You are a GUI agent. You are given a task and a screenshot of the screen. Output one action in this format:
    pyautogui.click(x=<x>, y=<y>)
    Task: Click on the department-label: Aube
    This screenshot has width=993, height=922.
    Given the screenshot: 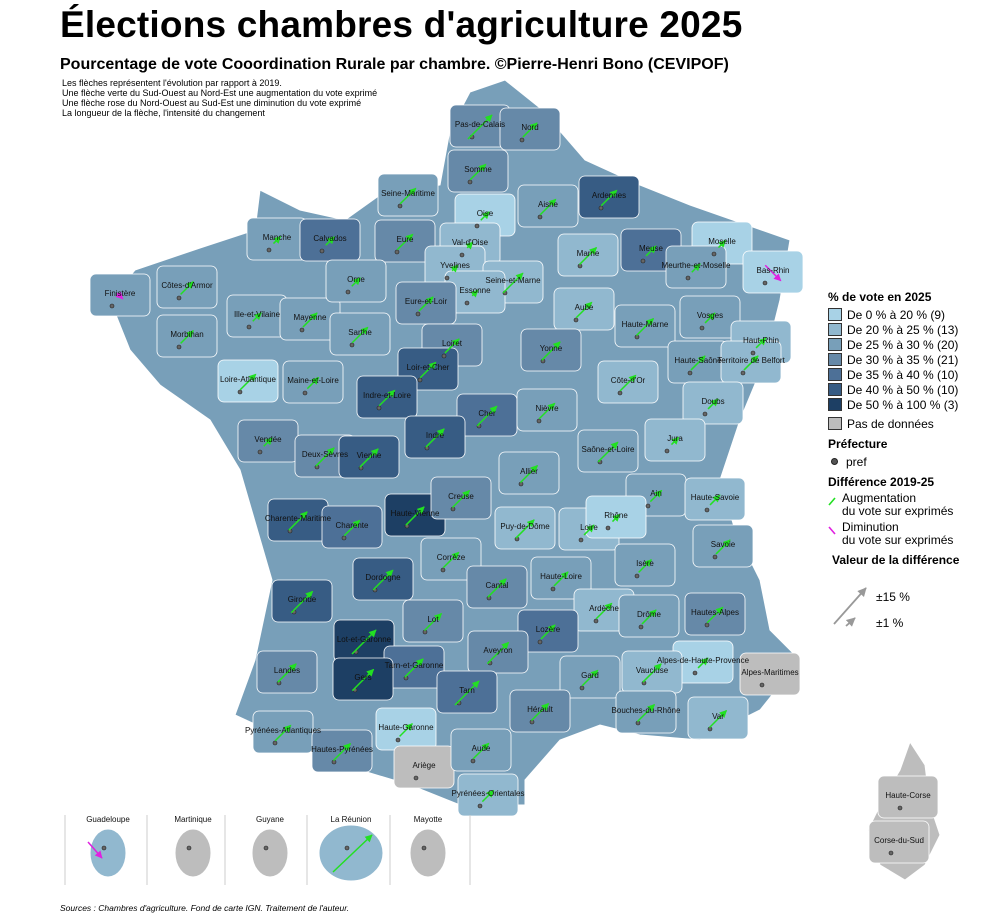 What is the action you would take?
    pyautogui.click(x=584, y=307)
    